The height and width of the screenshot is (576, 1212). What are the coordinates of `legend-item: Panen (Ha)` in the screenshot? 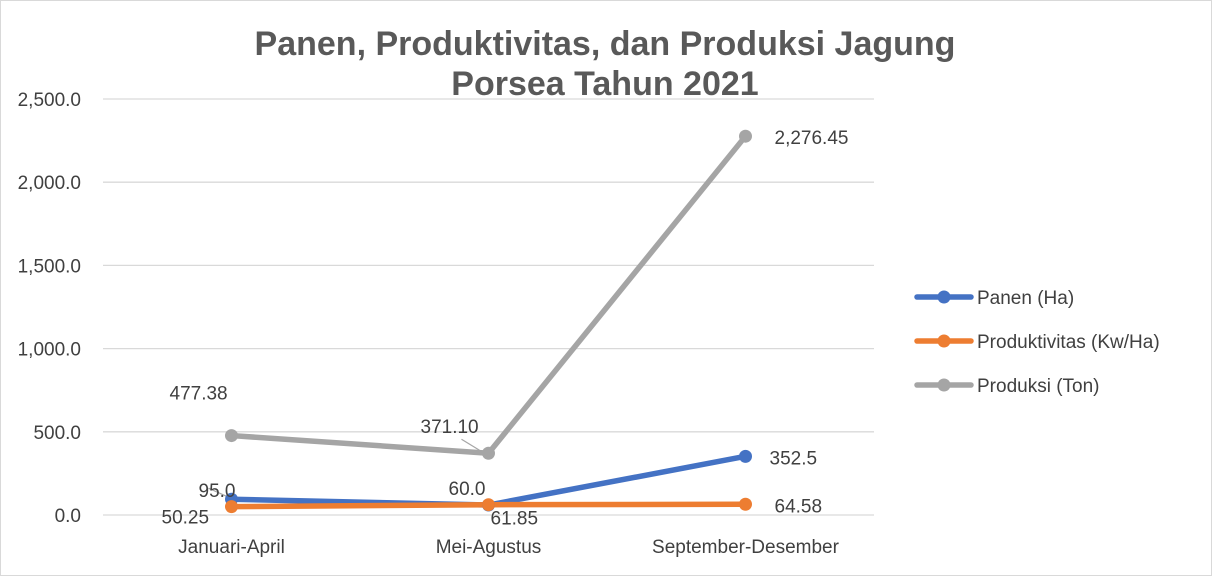 It's located at (994, 298).